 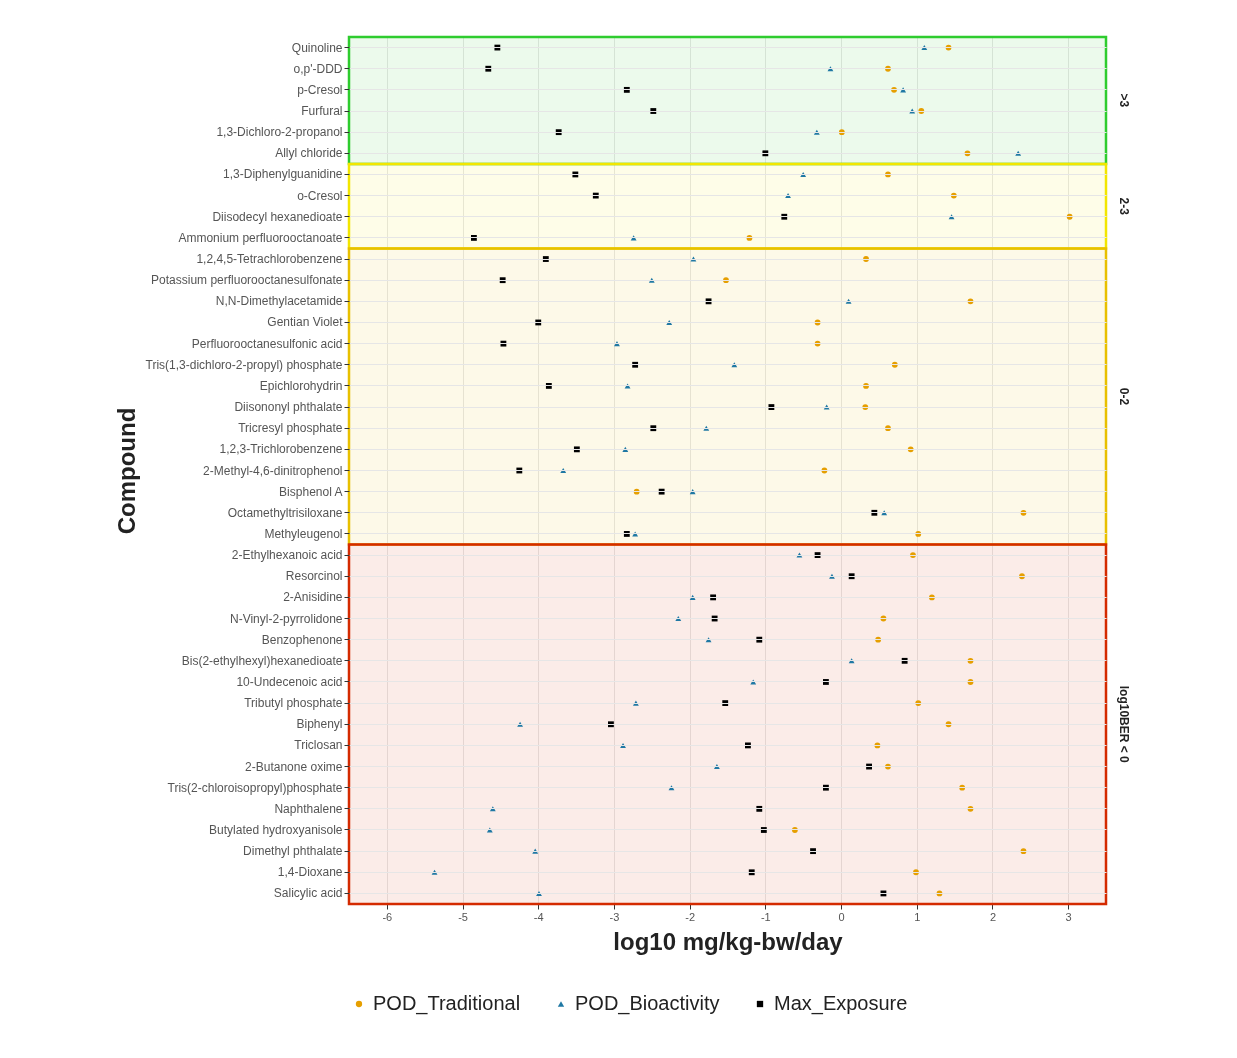 I want to click on legend-label: POD_Bioactivity, so click(x=647, y=1003).